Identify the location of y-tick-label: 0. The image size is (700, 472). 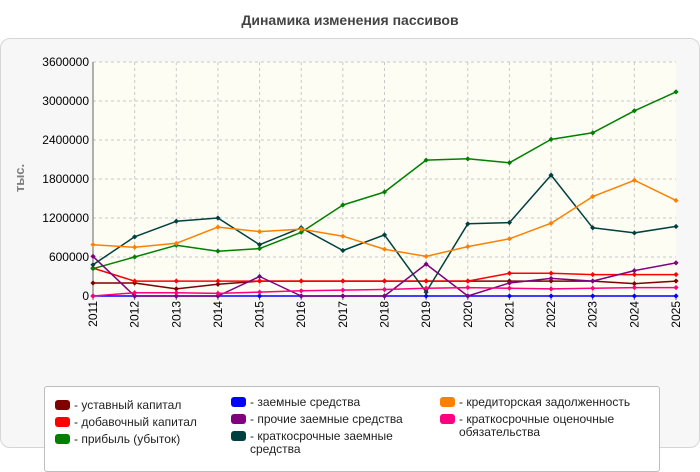
(85, 296).